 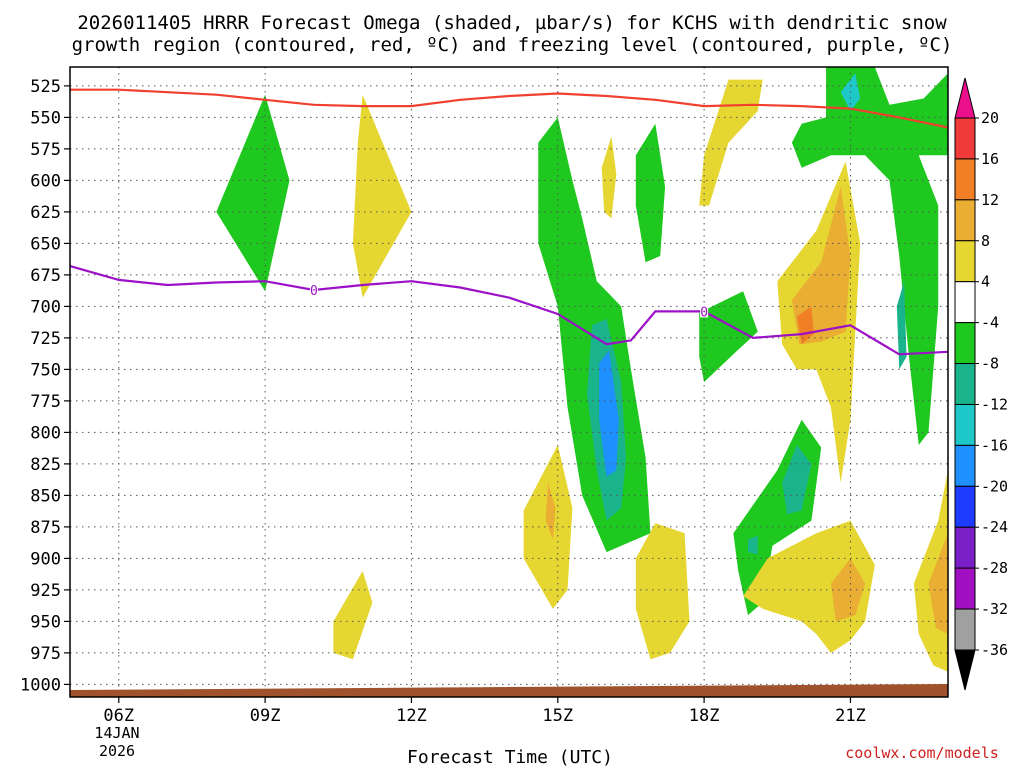 I want to click on omega-region-yellow-18z-top, so click(x=731, y=142).